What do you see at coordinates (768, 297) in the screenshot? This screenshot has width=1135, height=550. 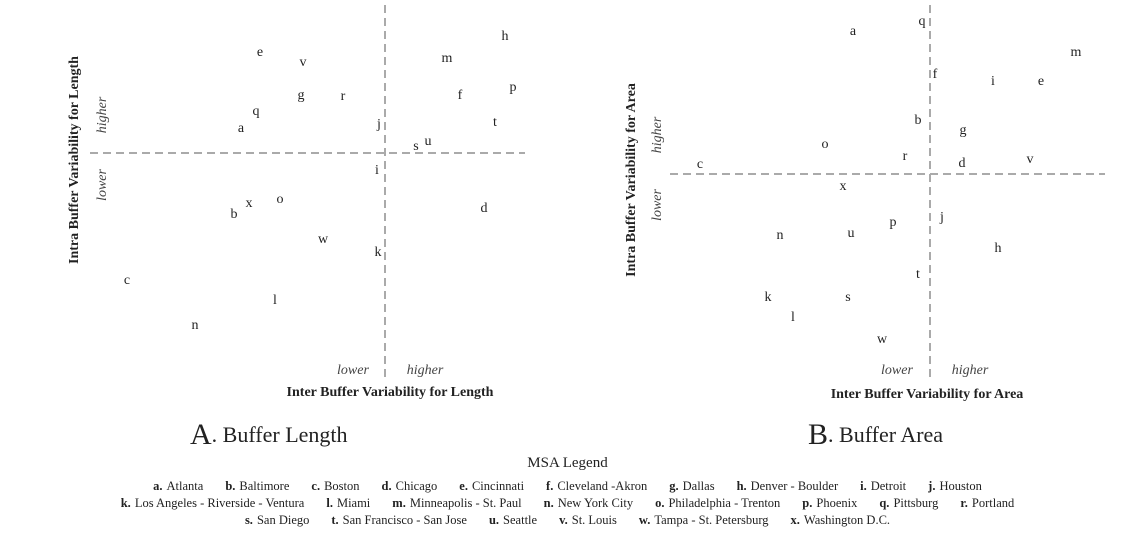 I see `msa-point: k` at bounding box center [768, 297].